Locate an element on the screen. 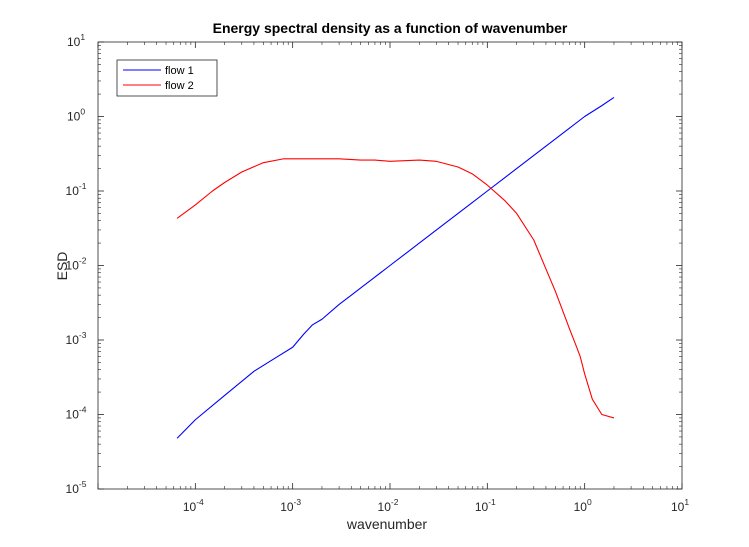 Image resolution: width=749 pixels, height=547 pixels. y-tick-label: 10⁰ is located at coordinates (76, 115).